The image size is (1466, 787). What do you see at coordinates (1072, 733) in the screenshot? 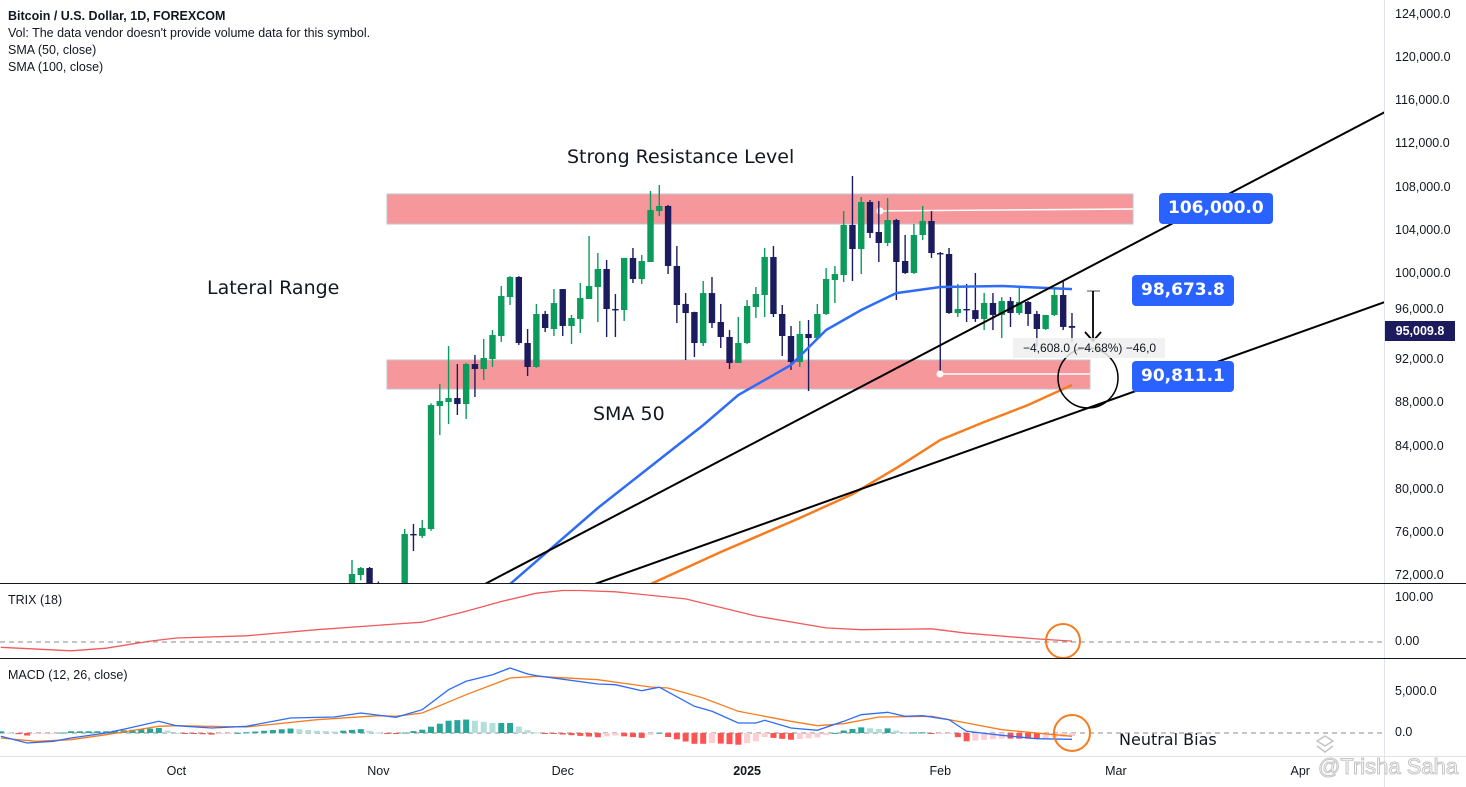
I see `macd-highlight-circle` at bounding box center [1072, 733].